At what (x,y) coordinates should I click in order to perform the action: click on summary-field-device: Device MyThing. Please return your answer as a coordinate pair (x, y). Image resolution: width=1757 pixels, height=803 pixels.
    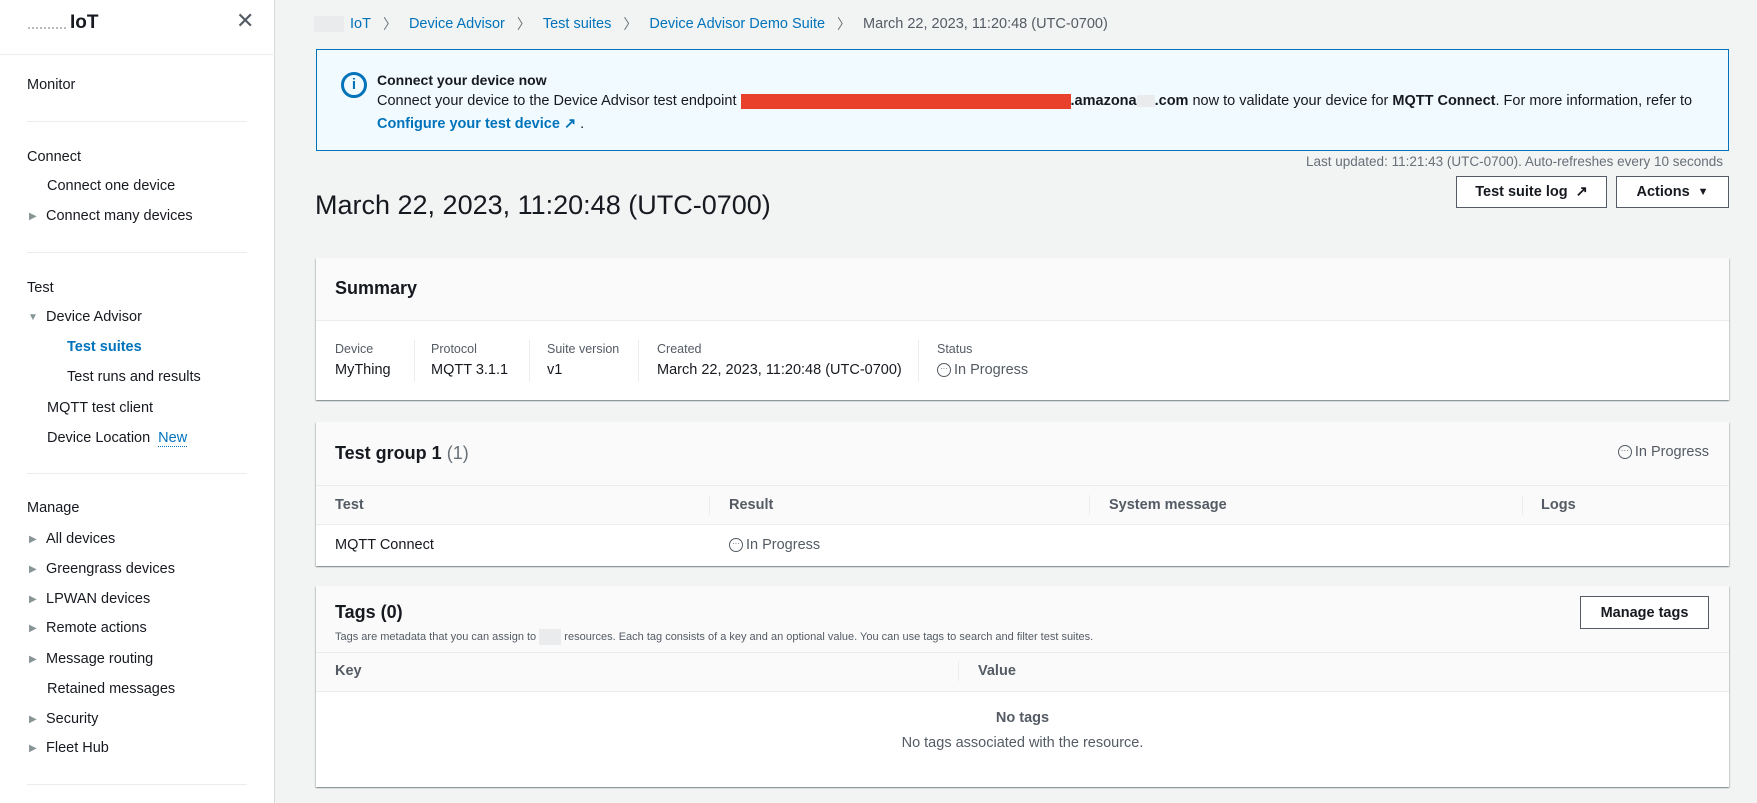
    Looking at the image, I should click on (363, 360).